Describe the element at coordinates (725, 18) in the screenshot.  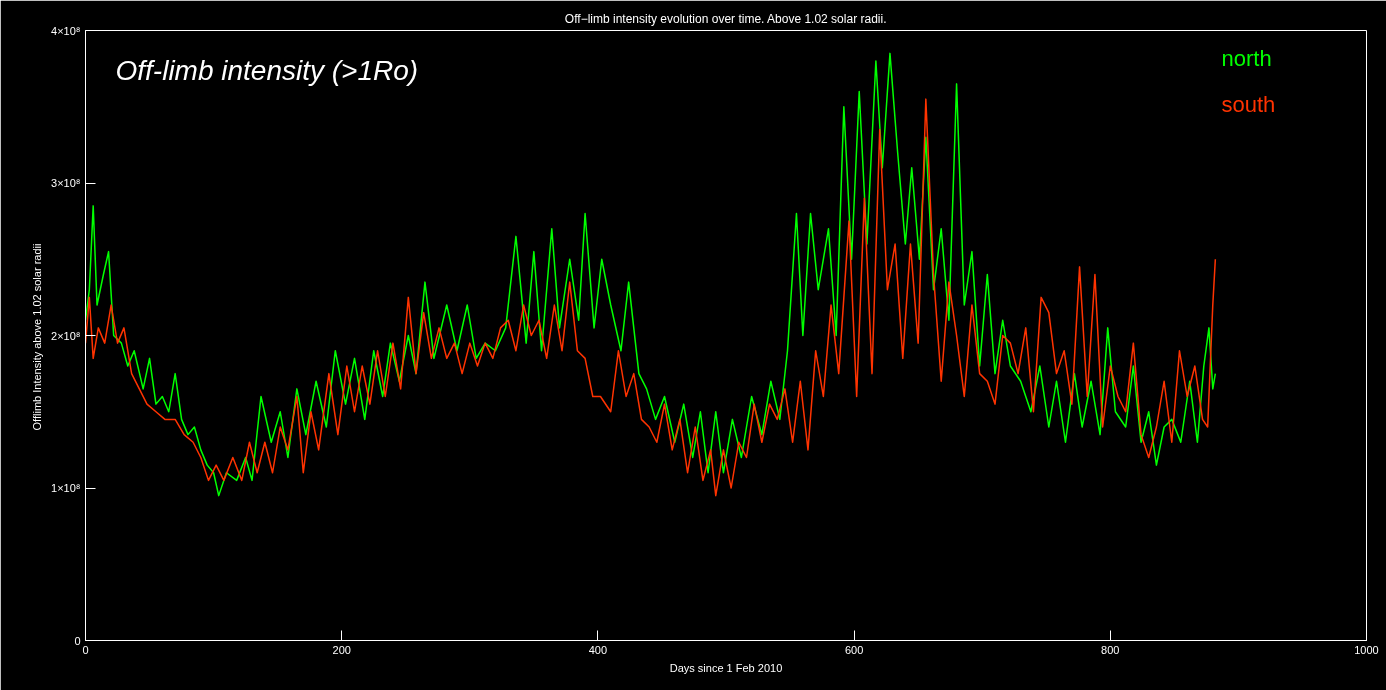
I see `chart-title: Off−limb intensity evolution over time. Above 1.02 solar radii.` at that location.